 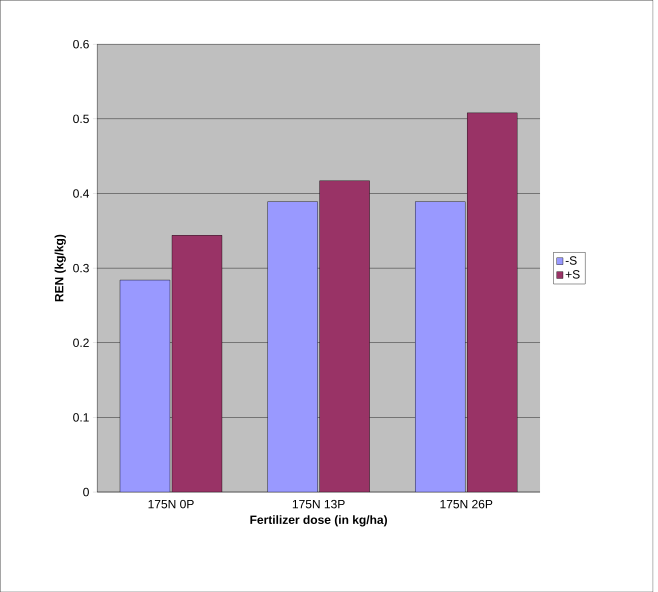 I want to click on y-tick-label: 0.6, so click(x=81, y=44).